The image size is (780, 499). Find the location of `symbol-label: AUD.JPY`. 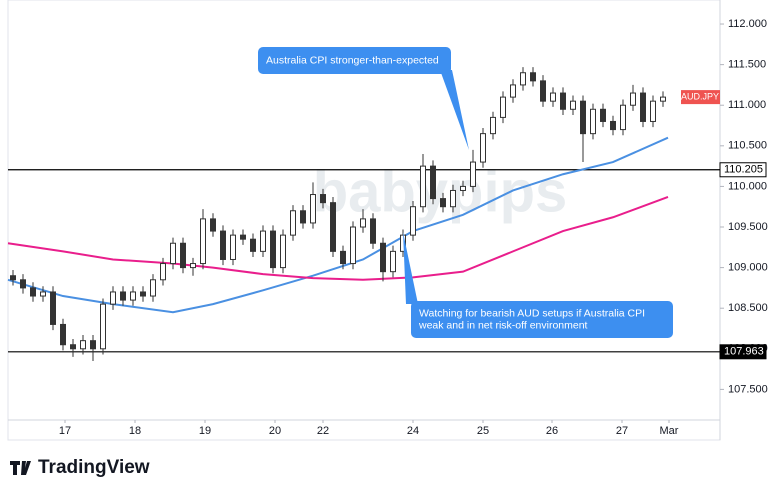

symbol-label: AUD.JPY is located at coordinates (700, 96).